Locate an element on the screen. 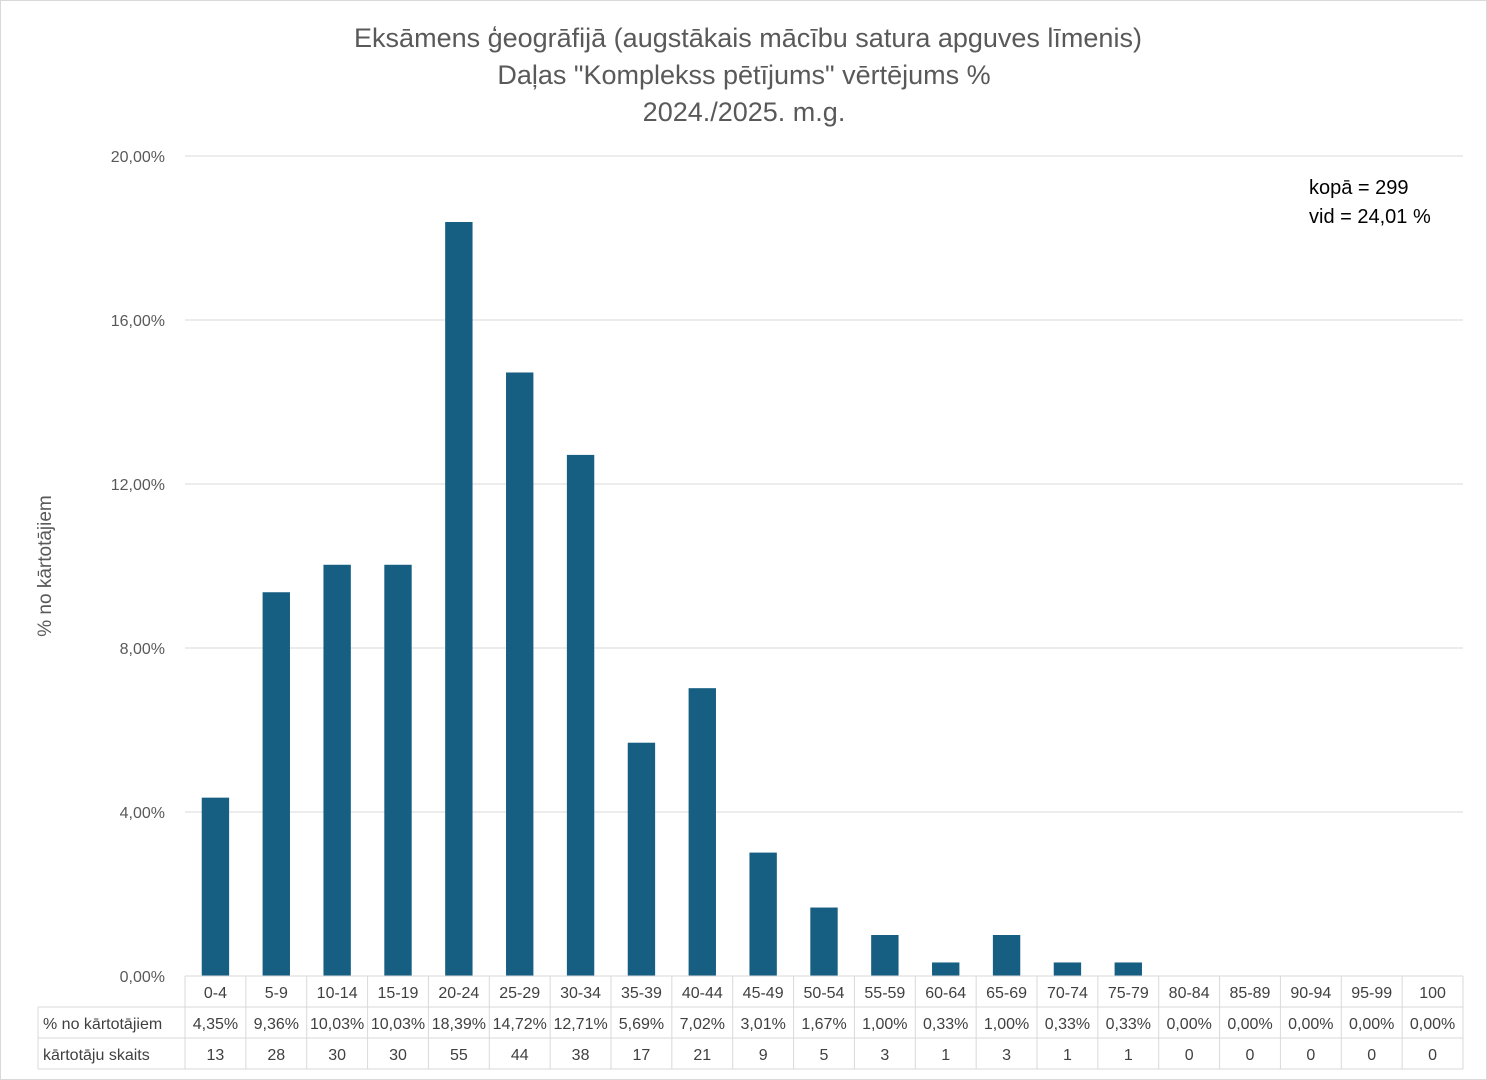 The width and height of the screenshot is (1487, 1080). annotation-total: kopā = 299 is located at coordinates (1359, 188).